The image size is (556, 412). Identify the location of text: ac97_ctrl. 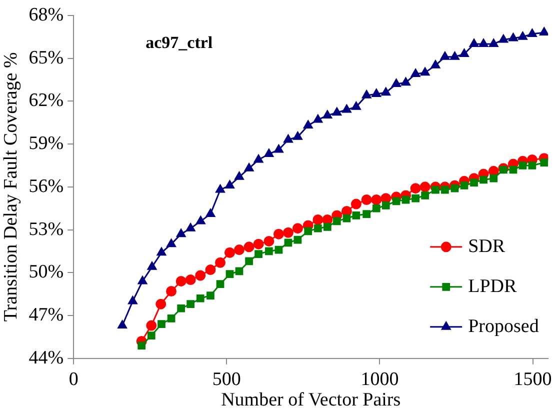
(179, 42).